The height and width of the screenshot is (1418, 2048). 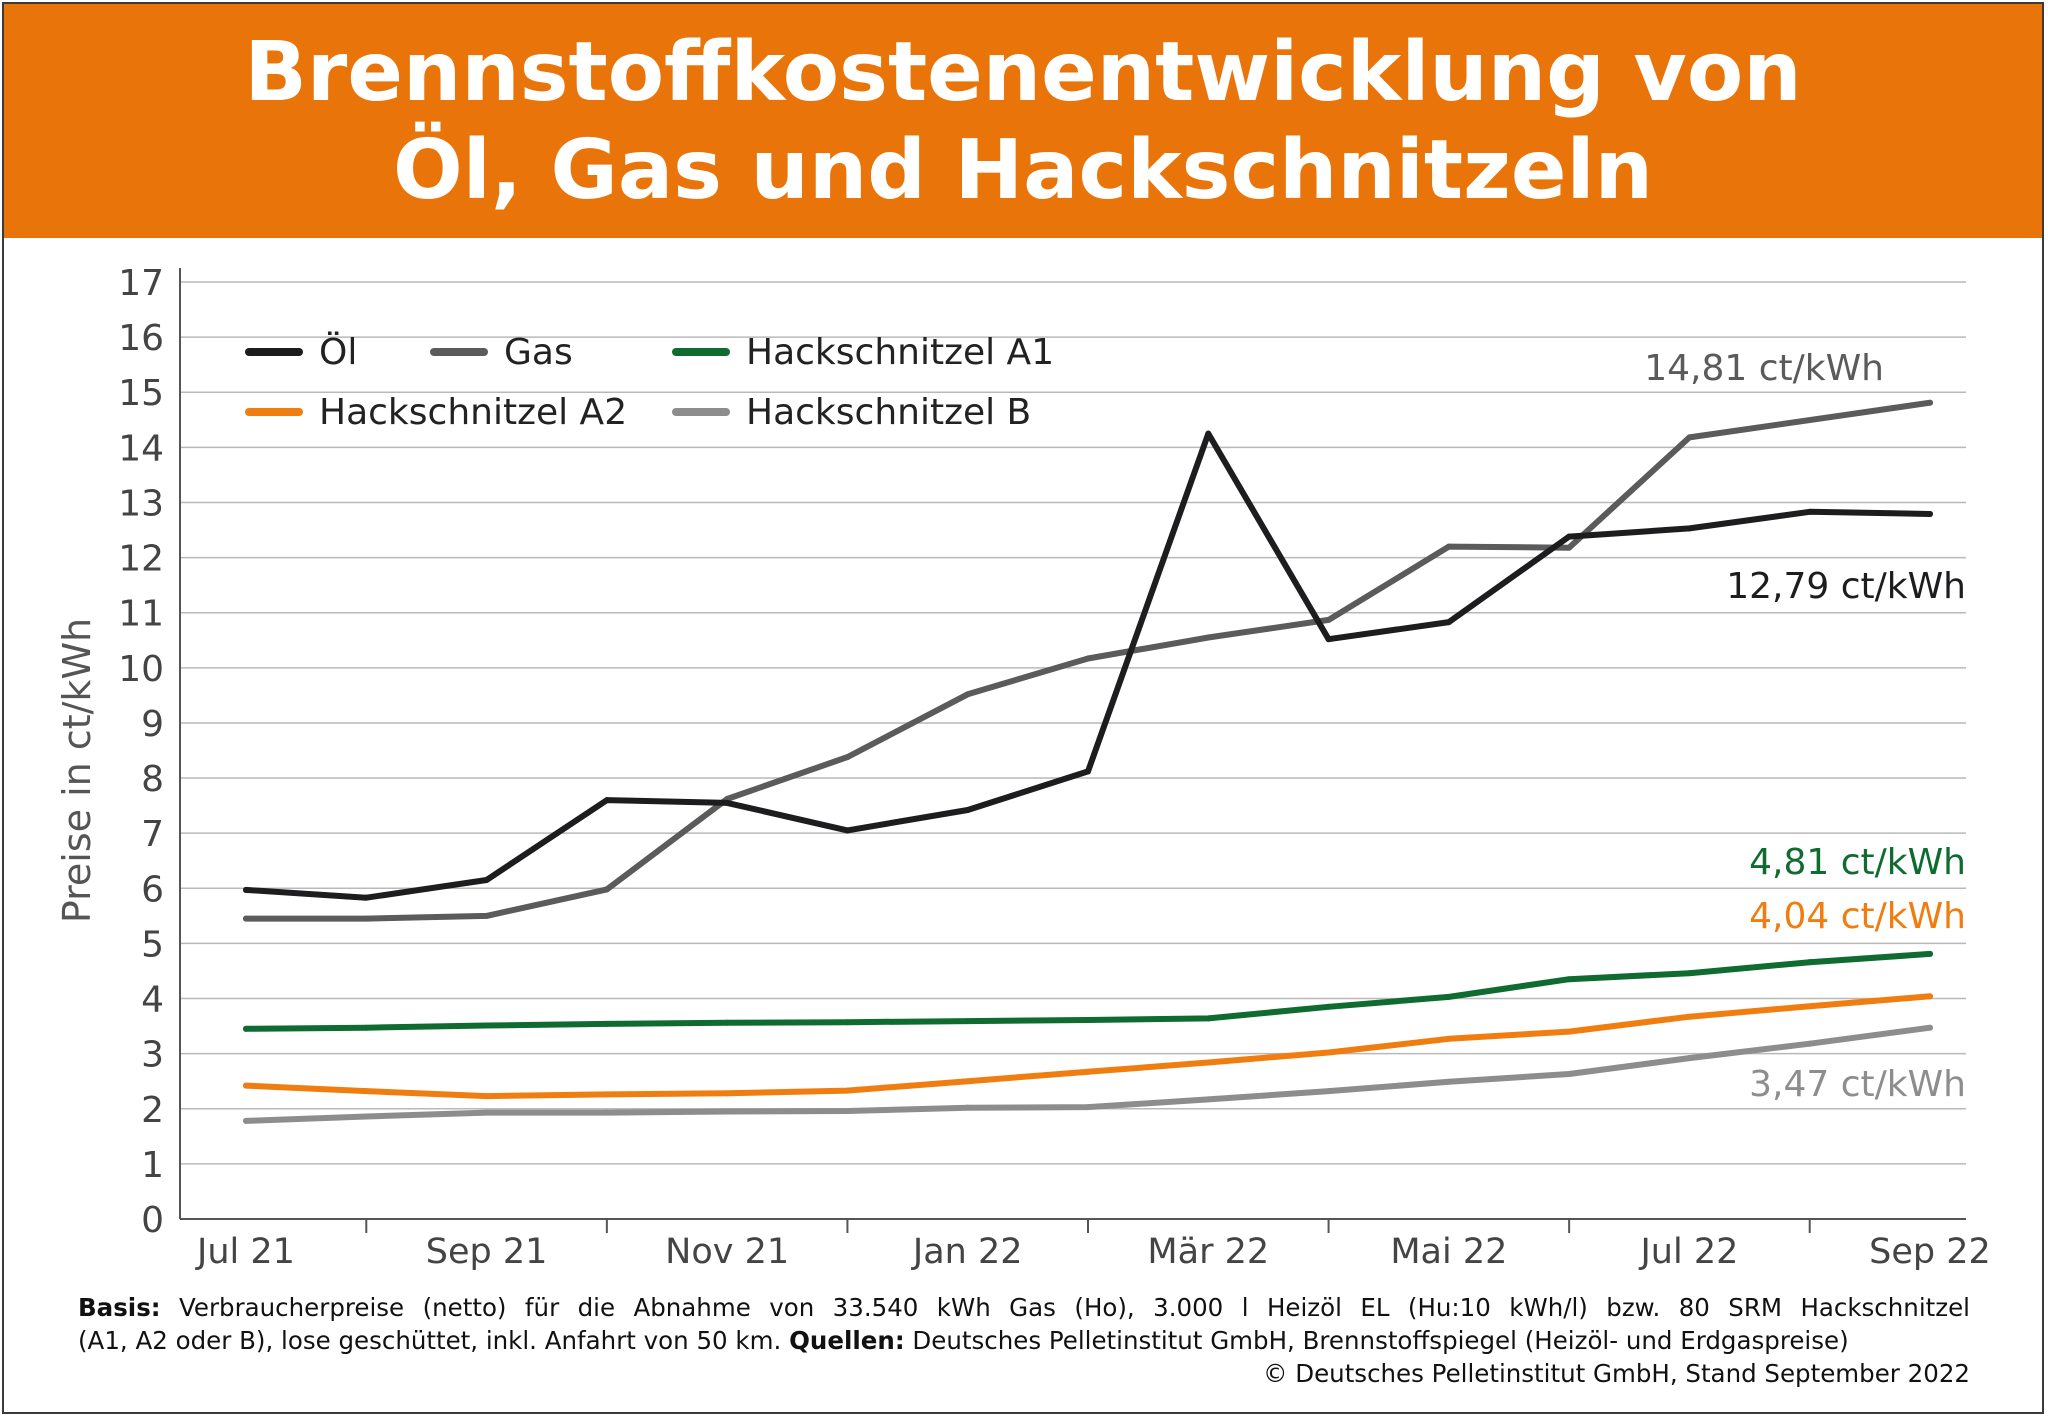 What do you see at coordinates (141, 283) in the screenshot?
I see `y-tick-label: 17` at bounding box center [141, 283].